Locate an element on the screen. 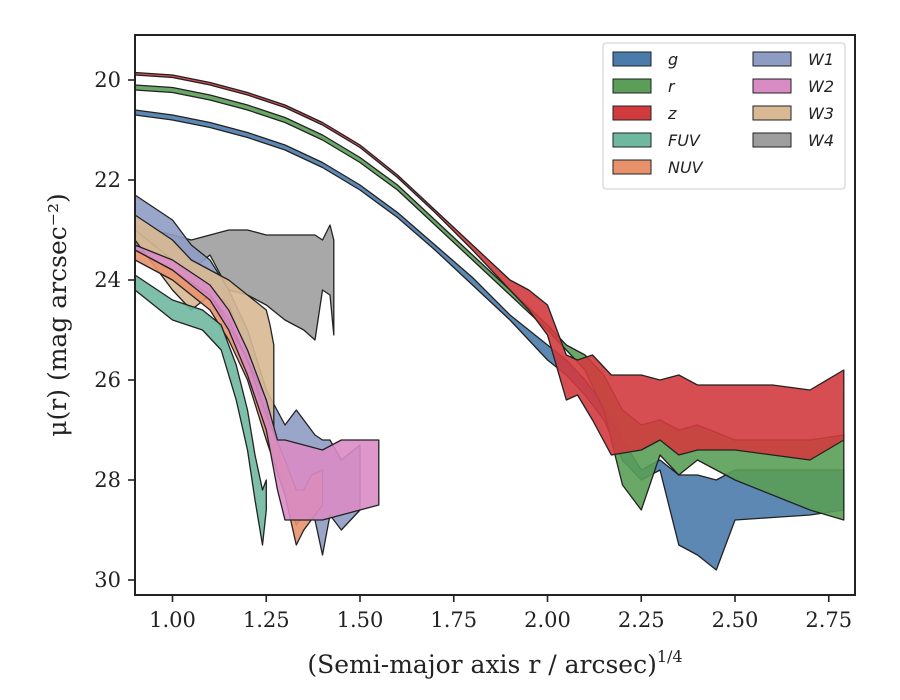 The image size is (900, 700). legend-swatch-w2 is located at coordinates (772, 86).